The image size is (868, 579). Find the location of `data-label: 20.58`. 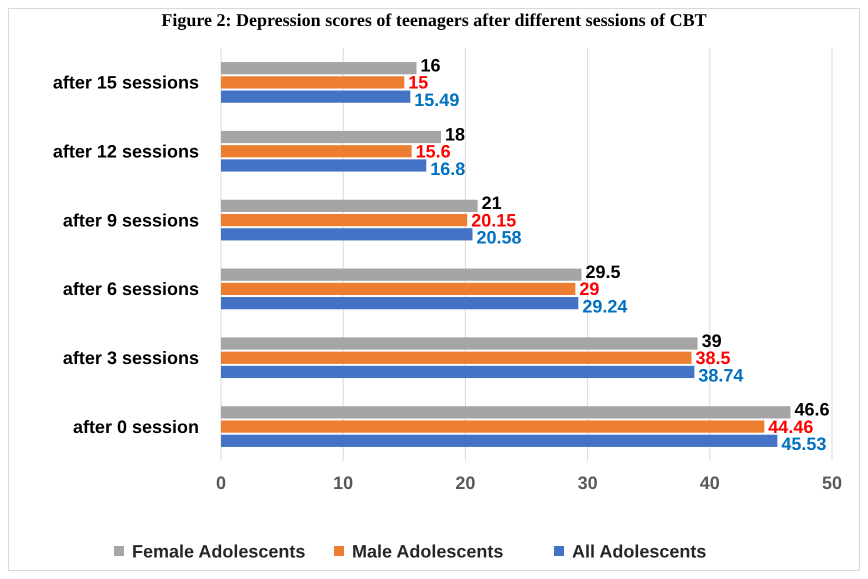

data-label: 20.58 is located at coordinates (499, 238).